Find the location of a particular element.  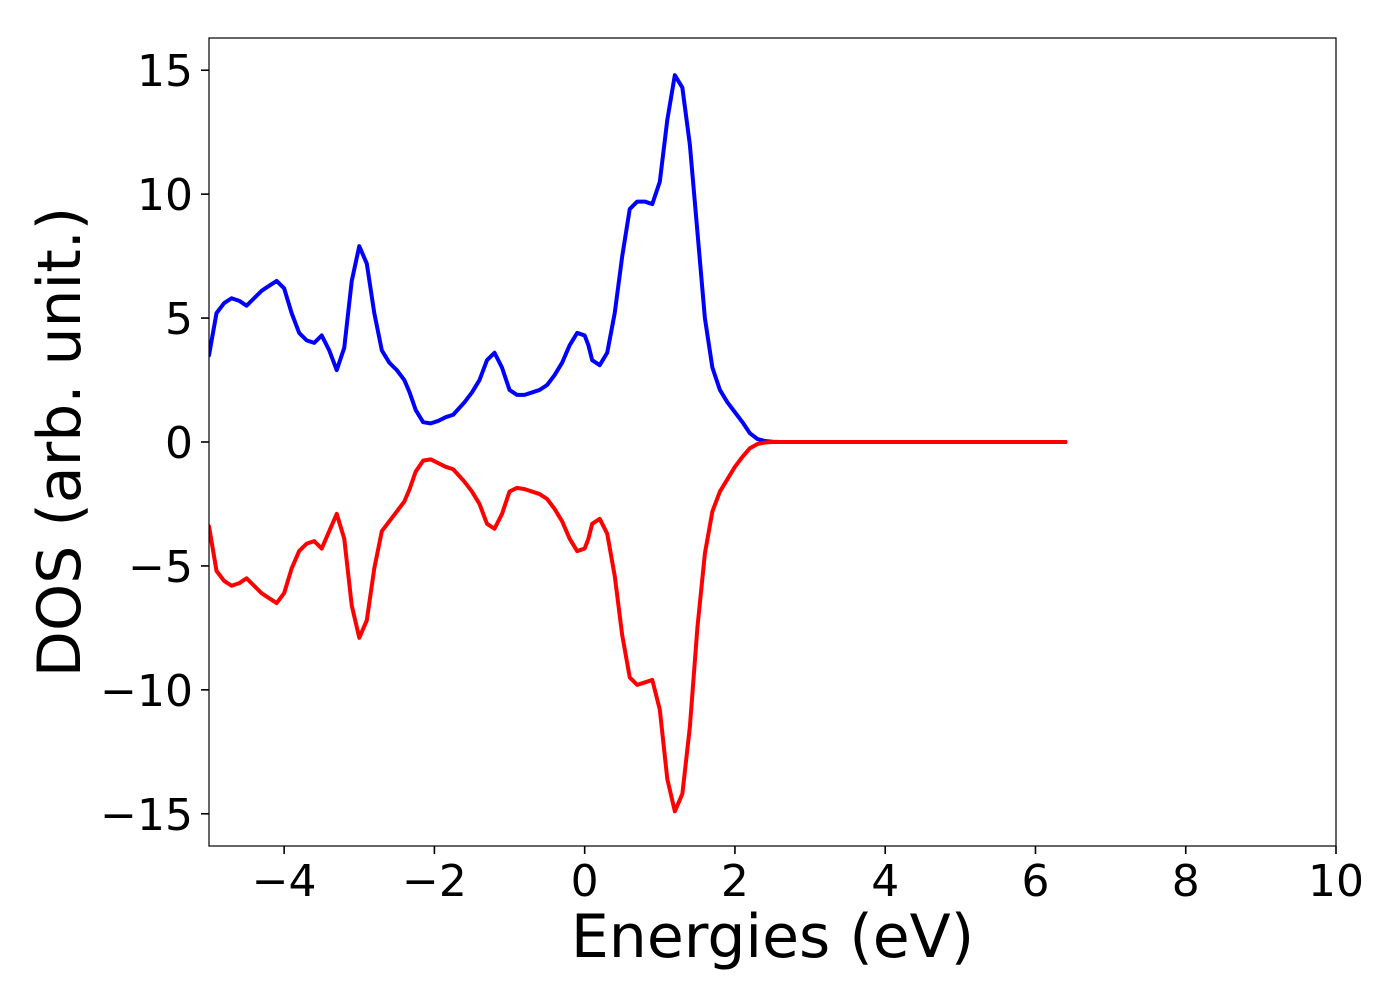

y-axis-label: DOS (arb. unit.) is located at coordinates (60, 442).